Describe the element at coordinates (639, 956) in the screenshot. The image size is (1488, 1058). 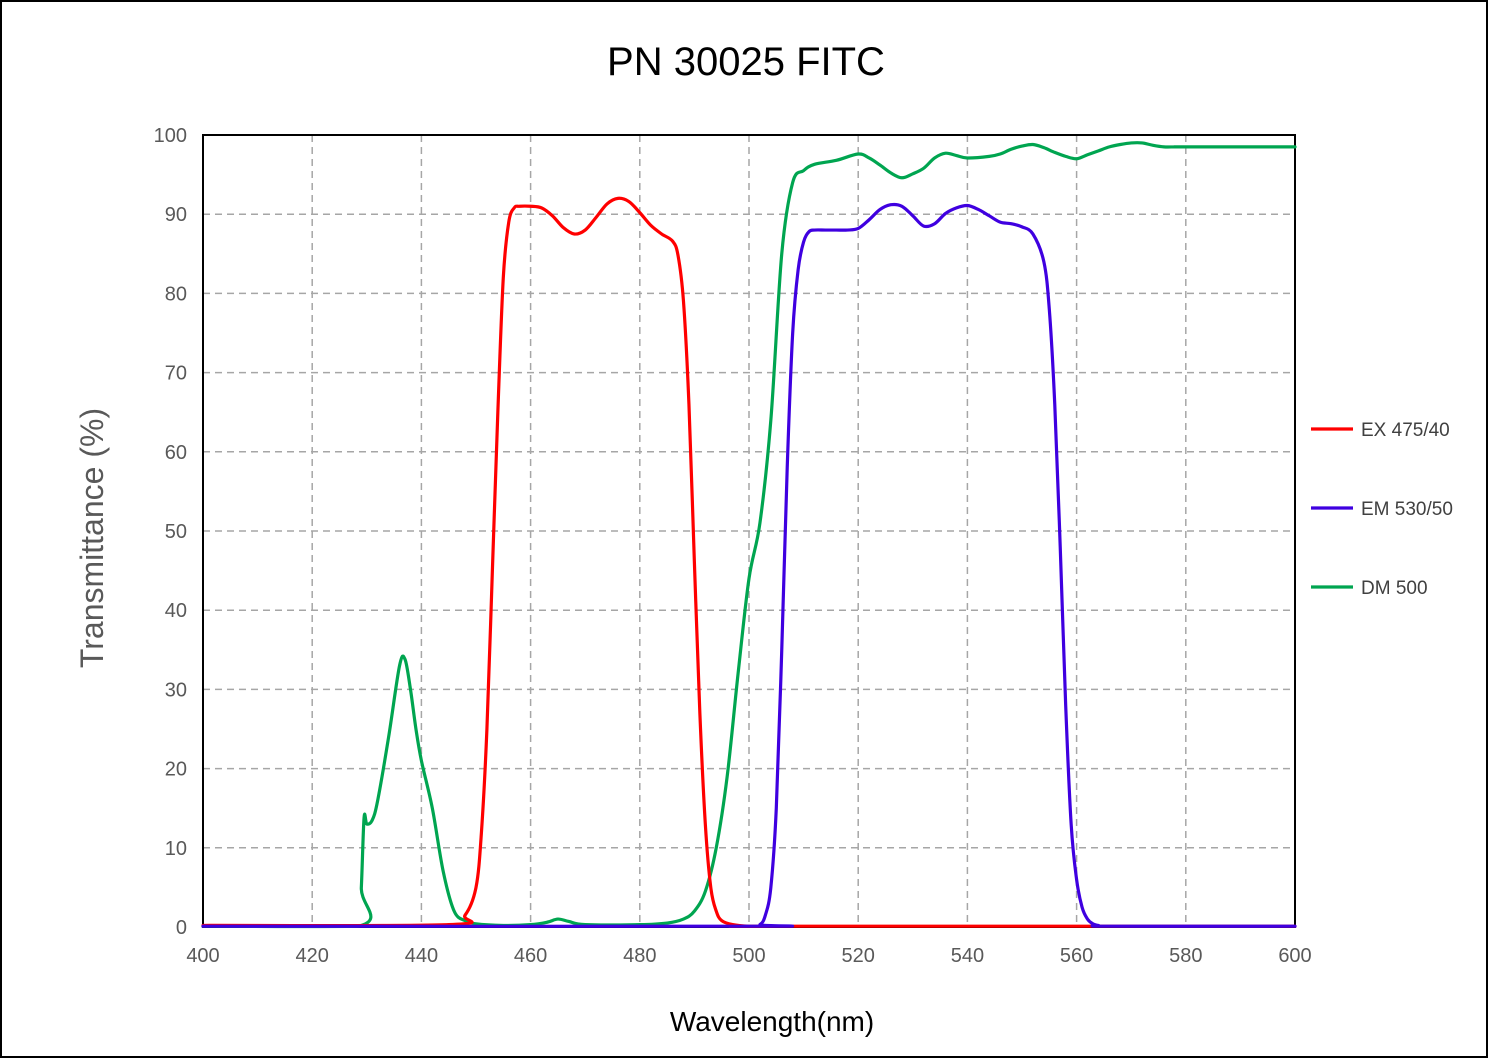
I see `x-tick-label: 480` at that location.